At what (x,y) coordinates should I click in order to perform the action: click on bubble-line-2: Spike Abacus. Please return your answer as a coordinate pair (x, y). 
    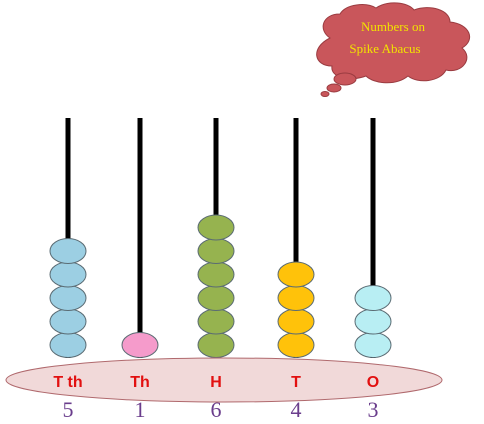
    Looking at the image, I should click on (384, 48).